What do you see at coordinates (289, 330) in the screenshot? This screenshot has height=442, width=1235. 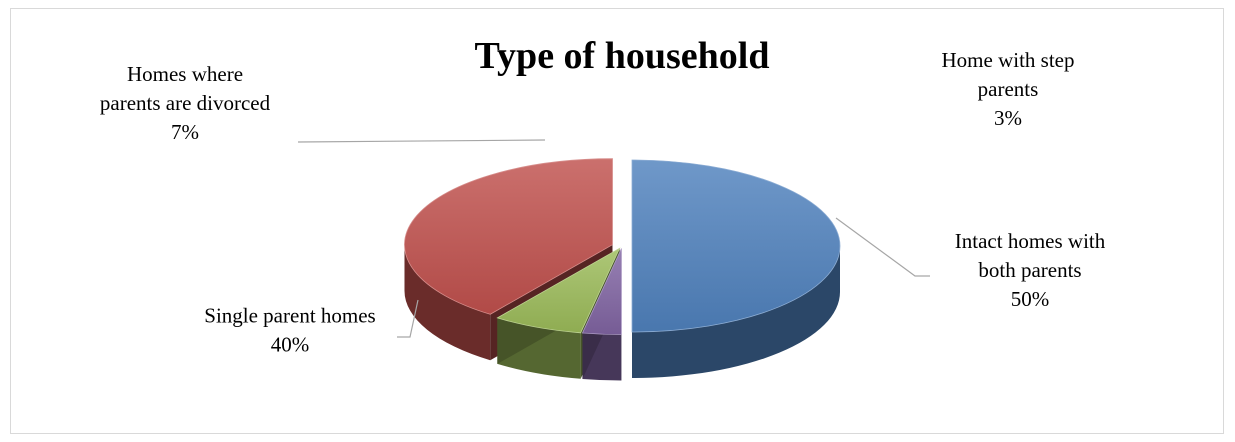 I see `slice-label: Single parent homes 40%` at bounding box center [289, 330].